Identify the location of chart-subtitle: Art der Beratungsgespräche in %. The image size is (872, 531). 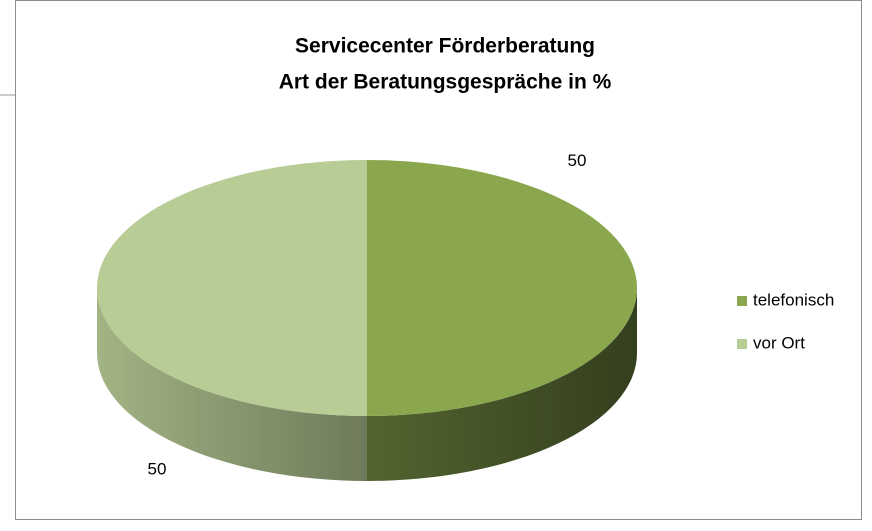
(445, 82).